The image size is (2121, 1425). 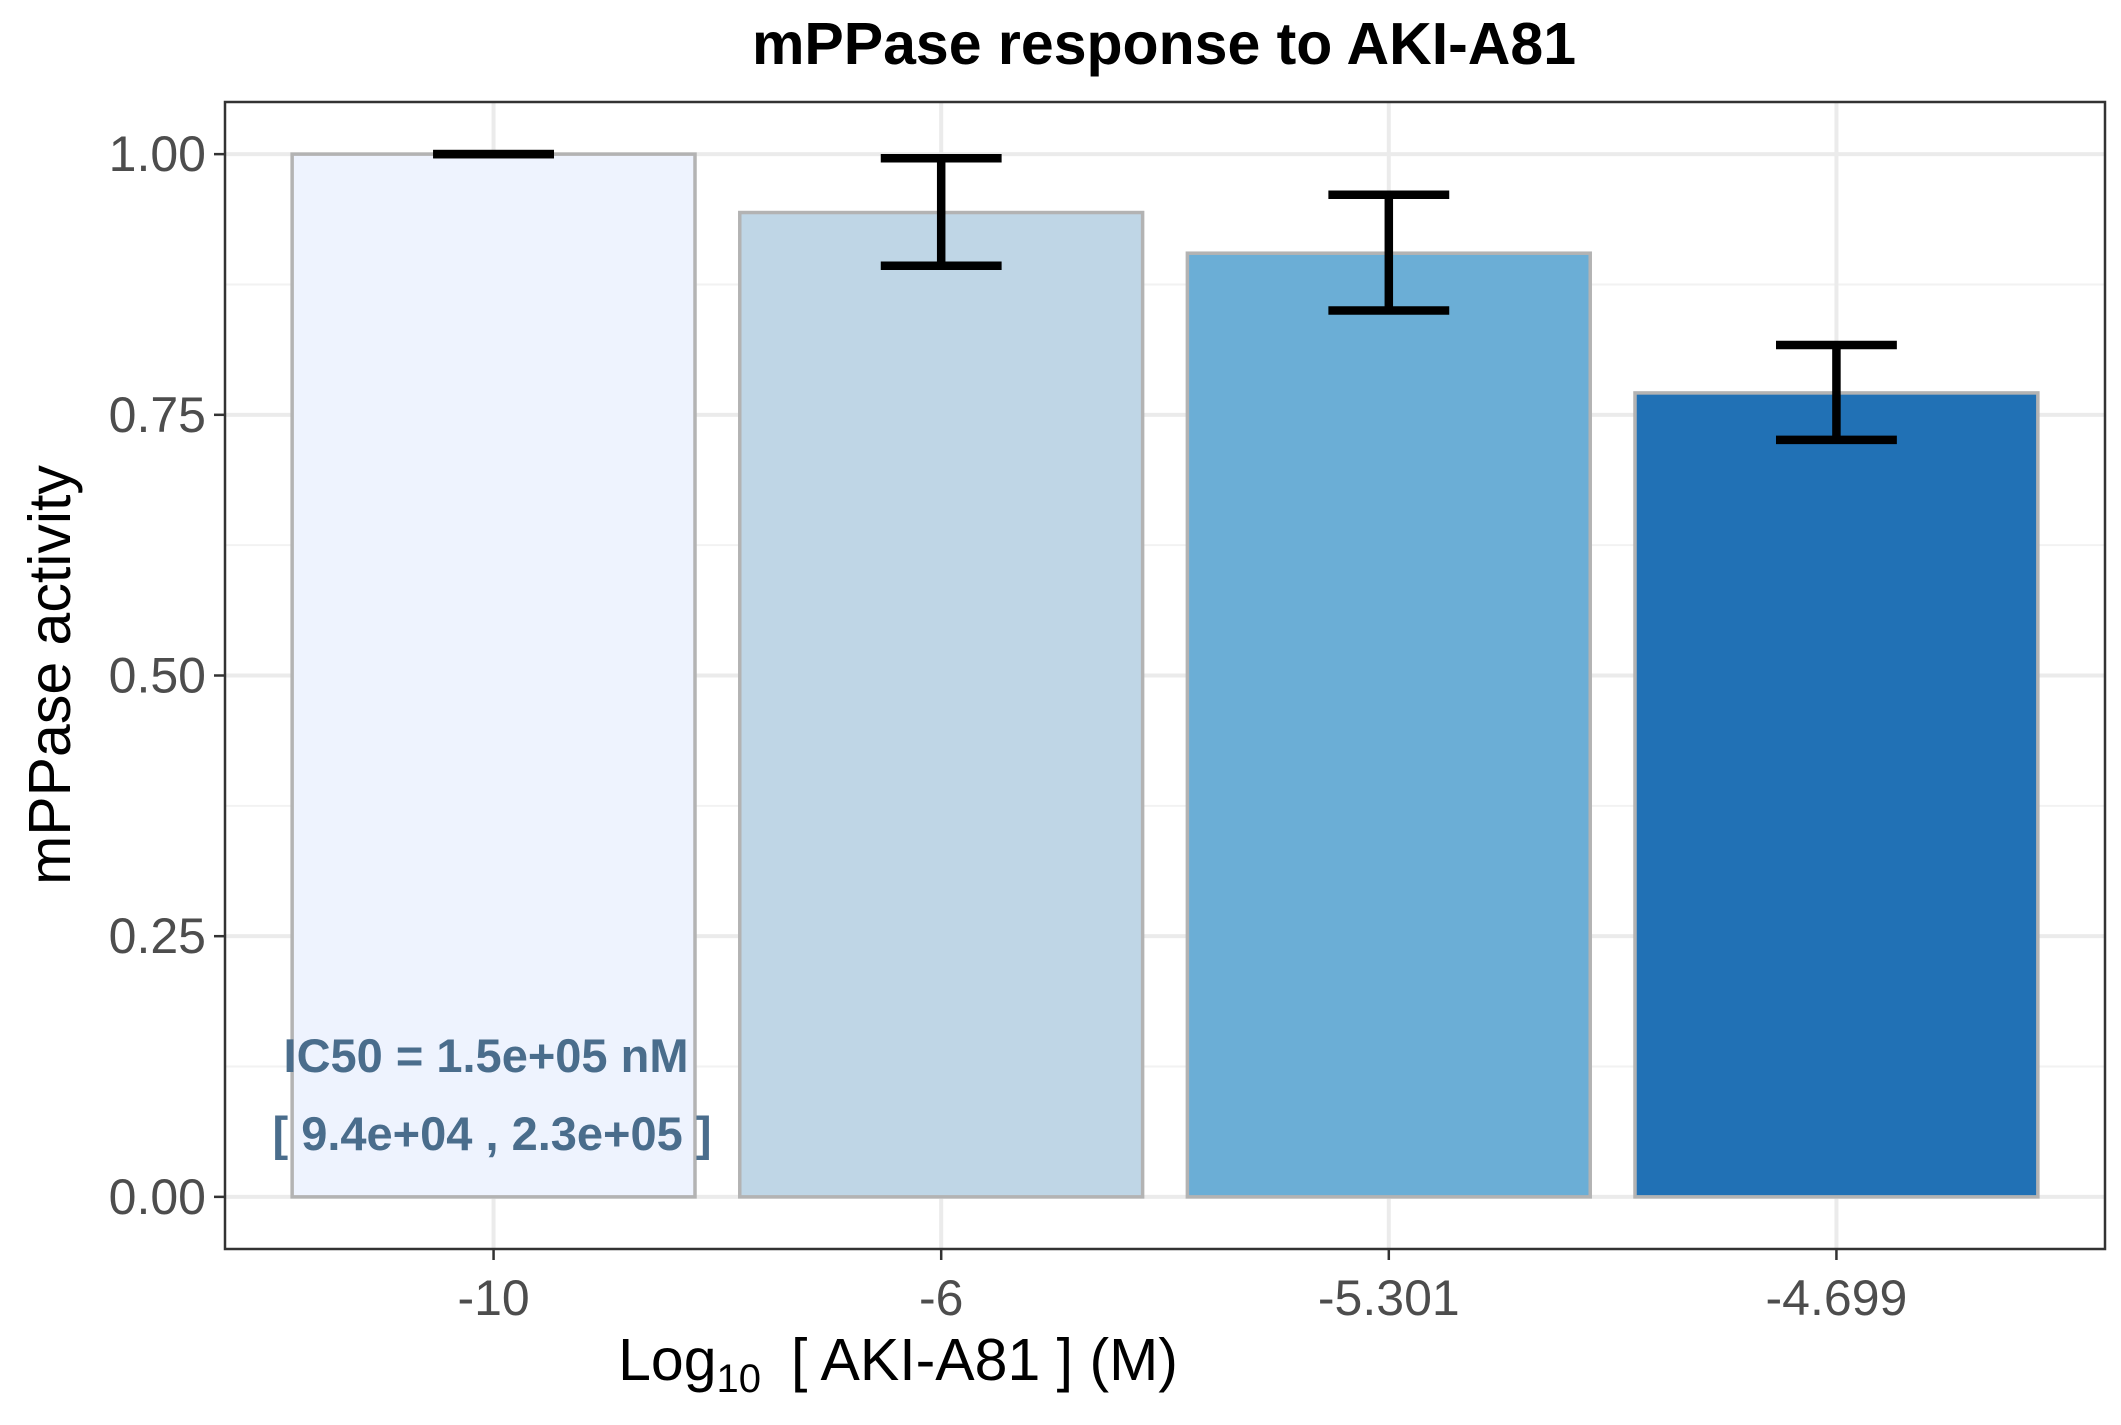 I want to click on ci-annotation: [ 9.4e+04 , 2.3e+05 ], so click(x=492, y=1133).